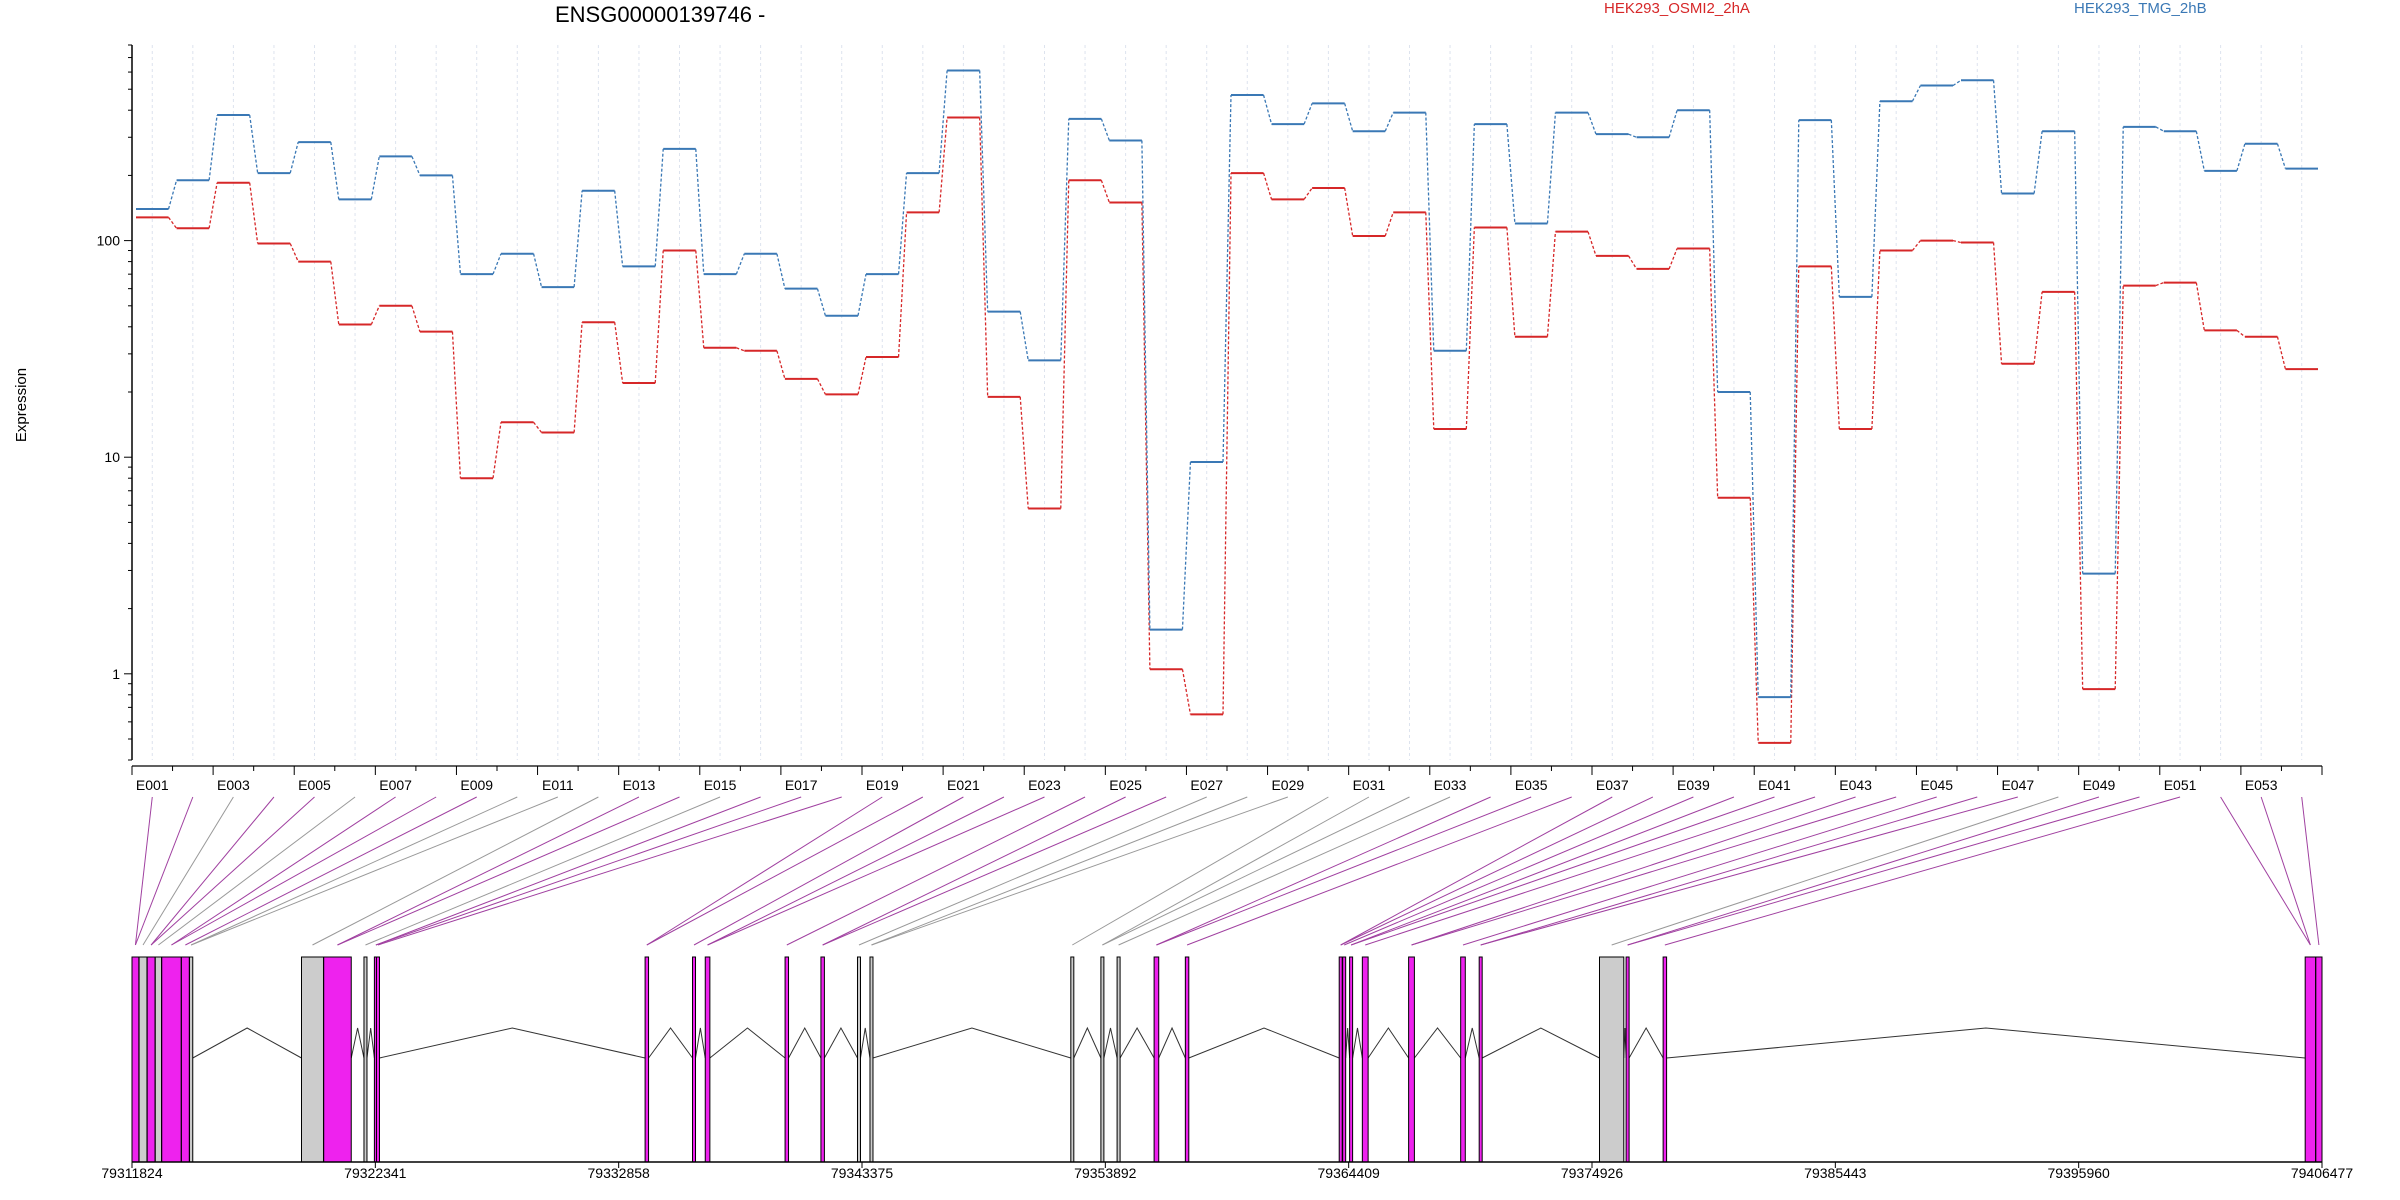  Describe the element at coordinates (314, 785) in the screenshot. I see `x-tick-label: E005` at that location.